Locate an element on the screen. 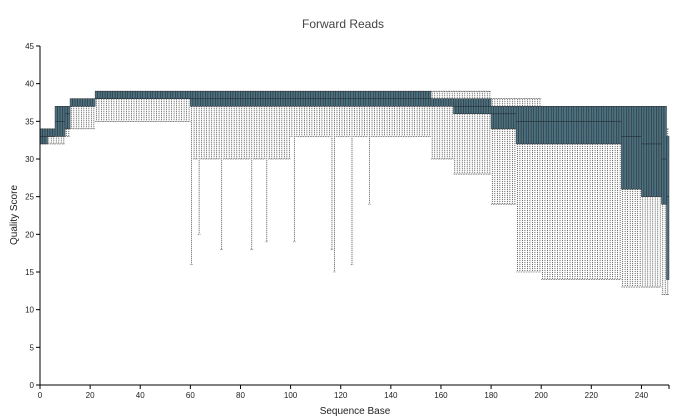  base-30-box is located at coordinates (114, 106).